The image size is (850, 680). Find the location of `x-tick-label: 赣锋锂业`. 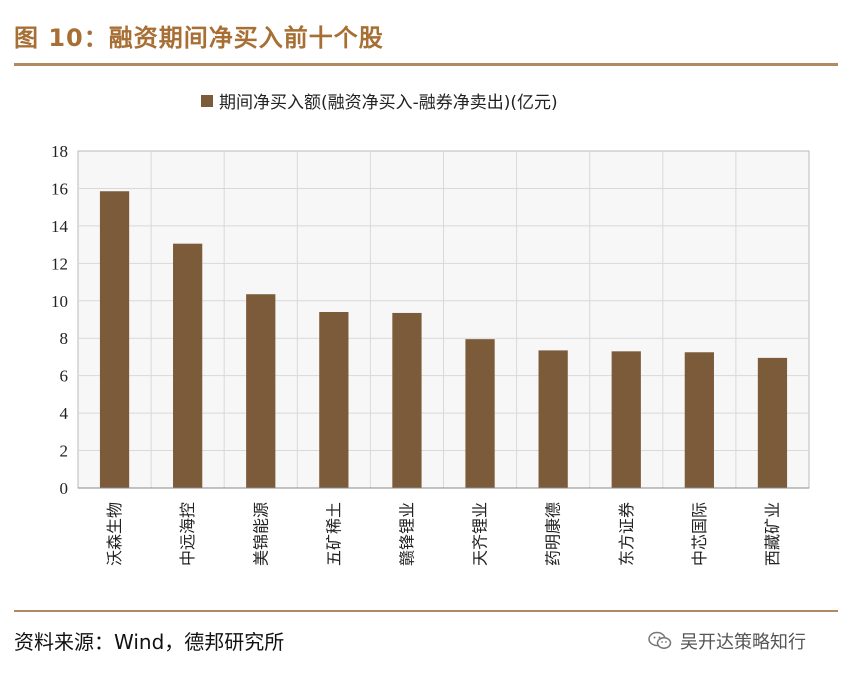

x-tick-label: 赣锋锂业 is located at coordinates (406, 534).